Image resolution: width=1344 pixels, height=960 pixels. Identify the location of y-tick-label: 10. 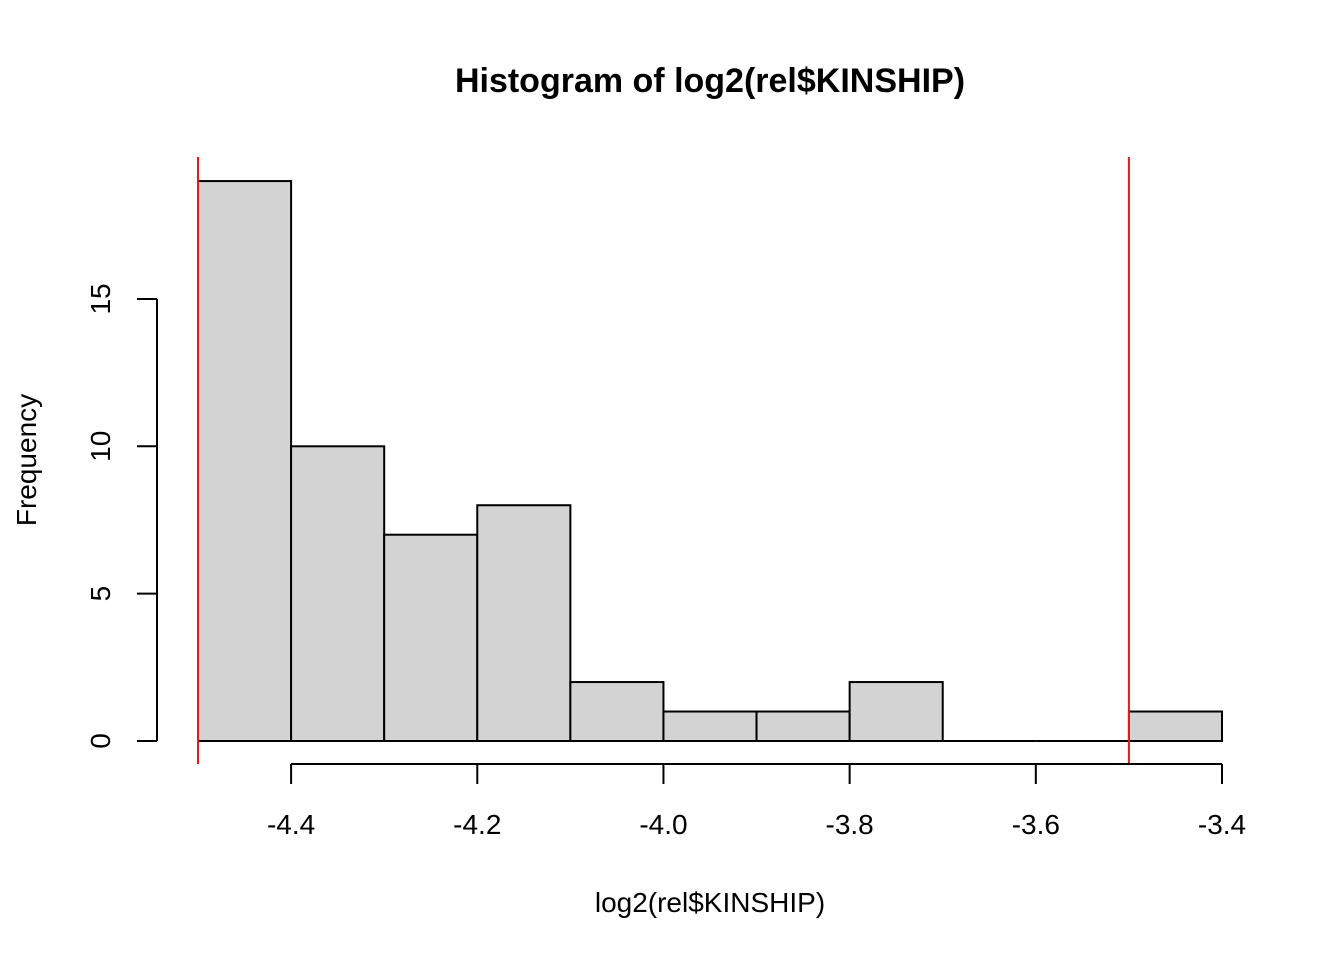
(100, 446).